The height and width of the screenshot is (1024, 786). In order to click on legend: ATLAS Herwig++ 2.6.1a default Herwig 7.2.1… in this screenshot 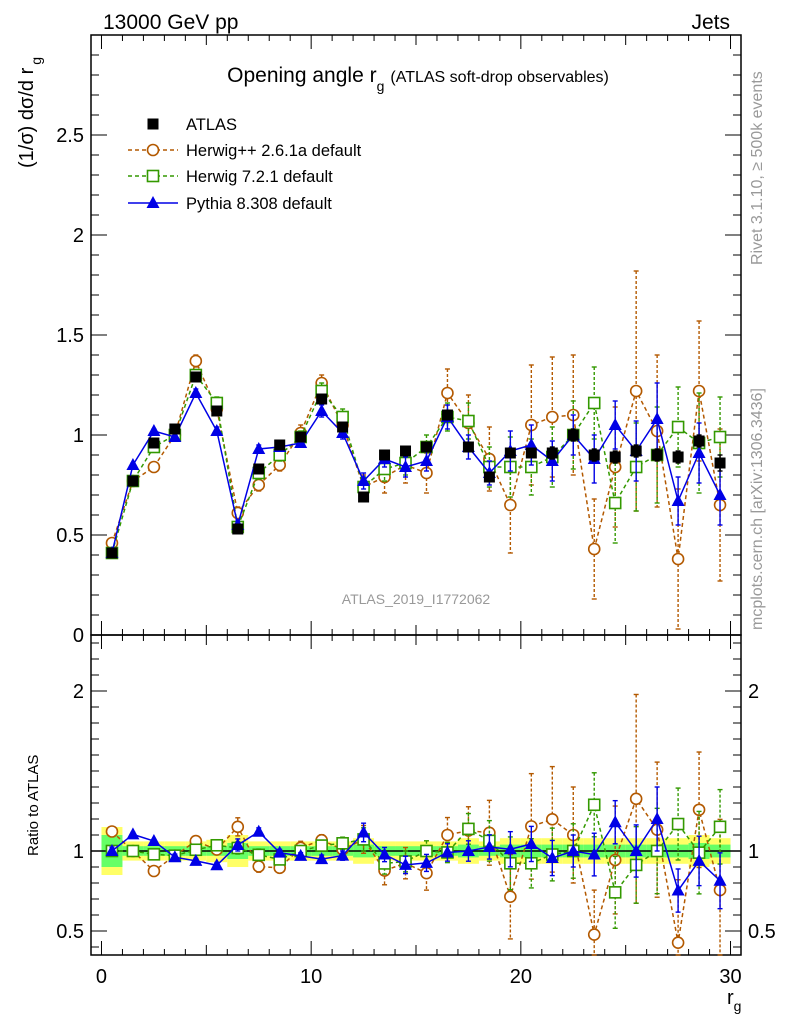, I will do `click(245, 164)`.